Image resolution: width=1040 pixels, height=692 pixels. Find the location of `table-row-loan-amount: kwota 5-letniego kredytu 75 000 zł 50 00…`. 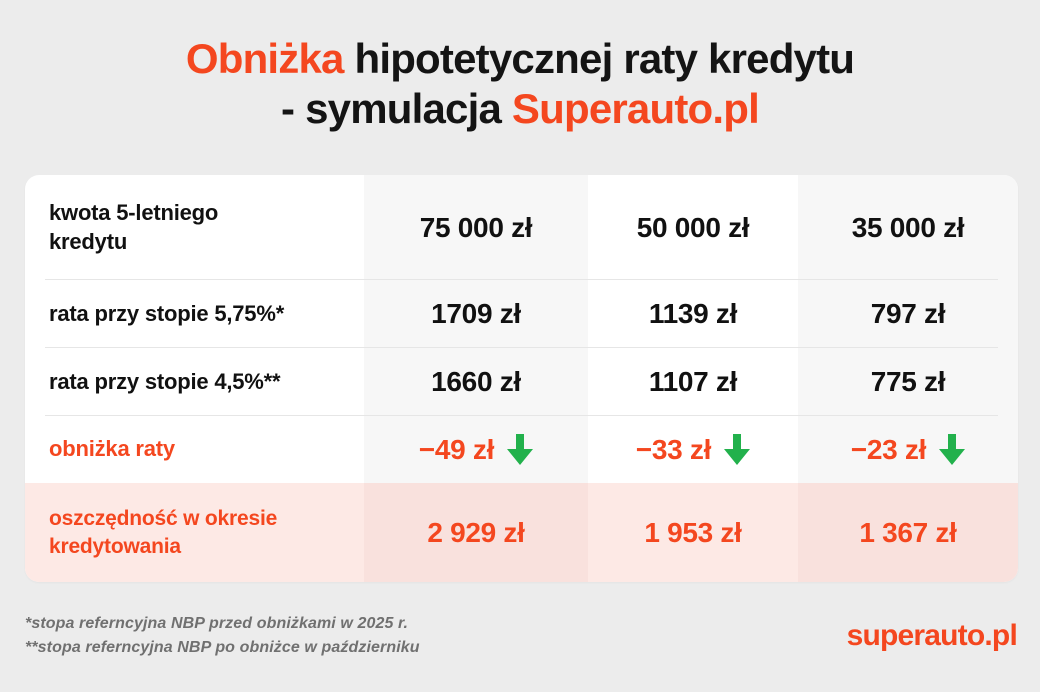

table-row-loan-amount: kwota 5-letniego kredytu 75 000 zł 50 00… is located at coordinates (521, 227).